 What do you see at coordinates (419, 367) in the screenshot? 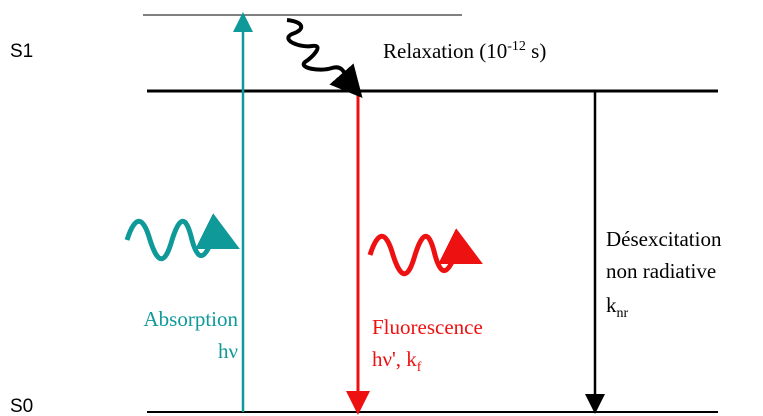
I see `fluorescence-subscript: f` at bounding box center [419, 367].